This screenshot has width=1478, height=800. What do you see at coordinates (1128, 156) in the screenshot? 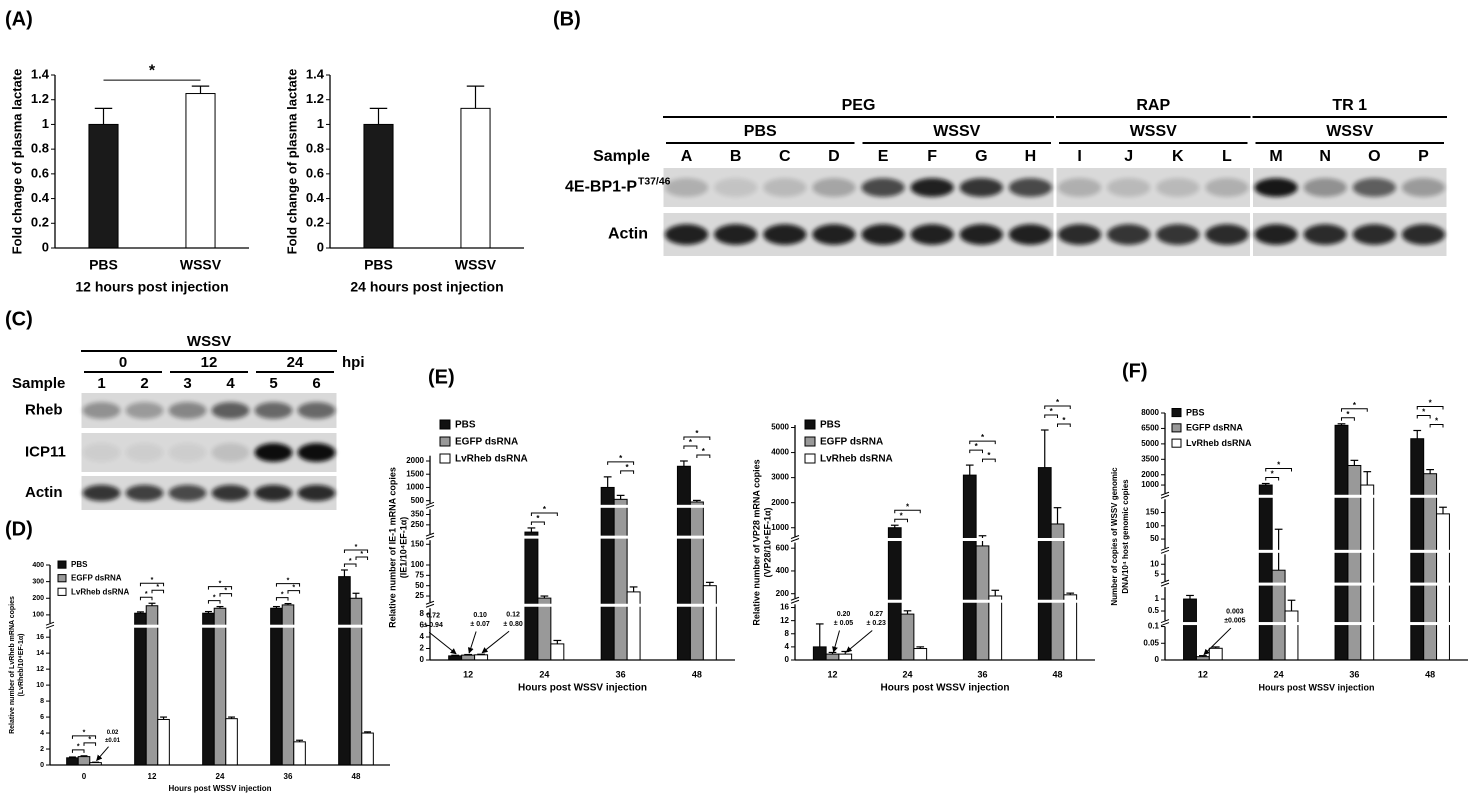
I see `lane-label: J` at bounding box center [1128, 156].